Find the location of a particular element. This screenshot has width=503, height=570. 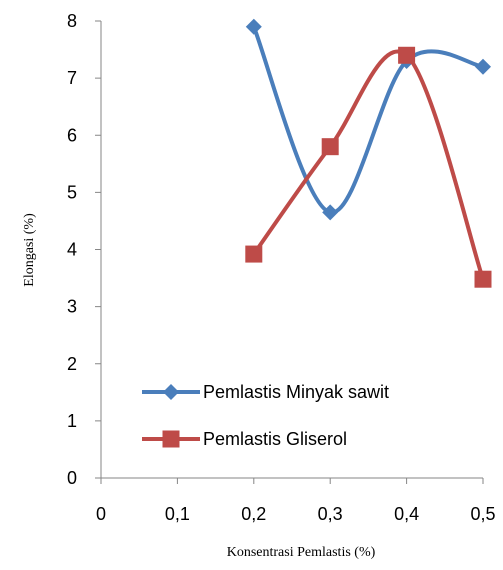

y-tick-label: 1 is located at coordinates (72, 421).